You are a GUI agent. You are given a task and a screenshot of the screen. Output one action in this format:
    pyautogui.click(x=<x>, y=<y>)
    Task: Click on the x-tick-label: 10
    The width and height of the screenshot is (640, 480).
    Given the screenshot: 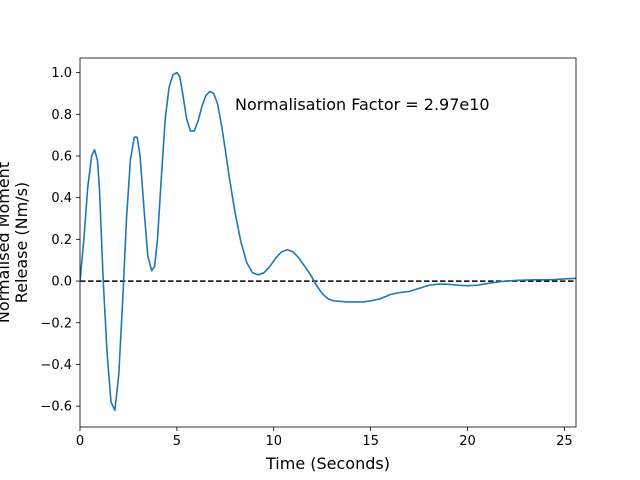 What is the action you would take?
    pyautogui.click(x=273, y=441)
    